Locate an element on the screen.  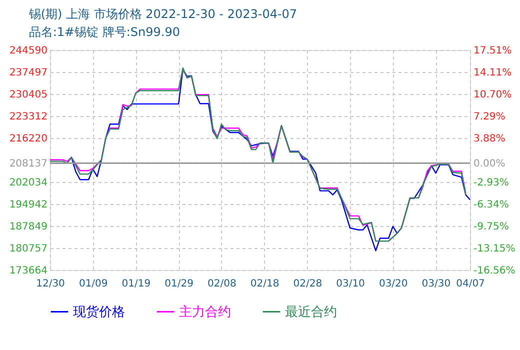
legend-label: 现货价格 is located at coordinates (99, 312).